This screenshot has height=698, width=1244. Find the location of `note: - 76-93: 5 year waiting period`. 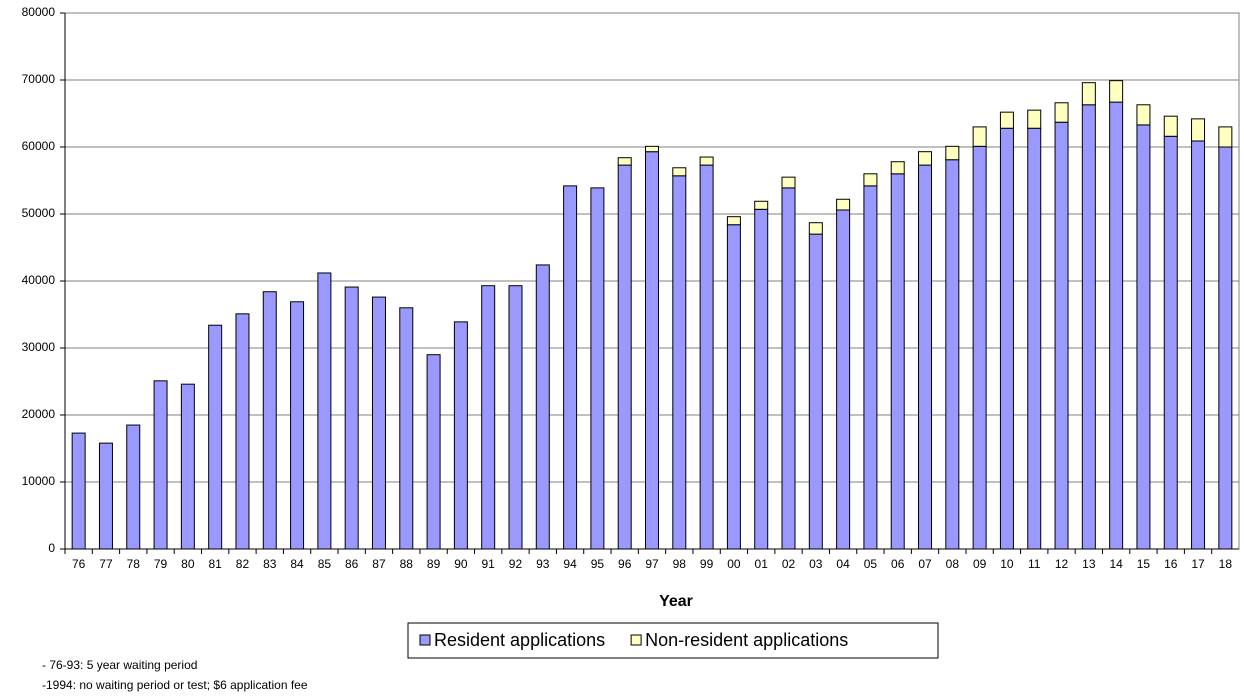

note: - 76-93: 5 year waiting period is located at coordinates (119, 665).